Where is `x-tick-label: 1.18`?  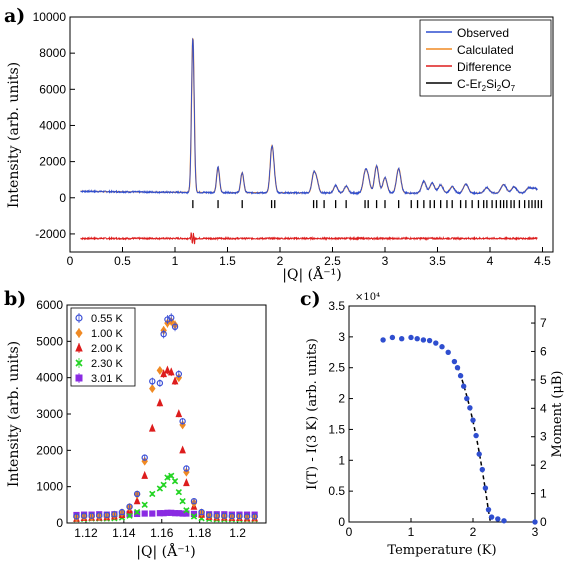 x-tick-label: 1.18 is located at coordinates (200, 533).